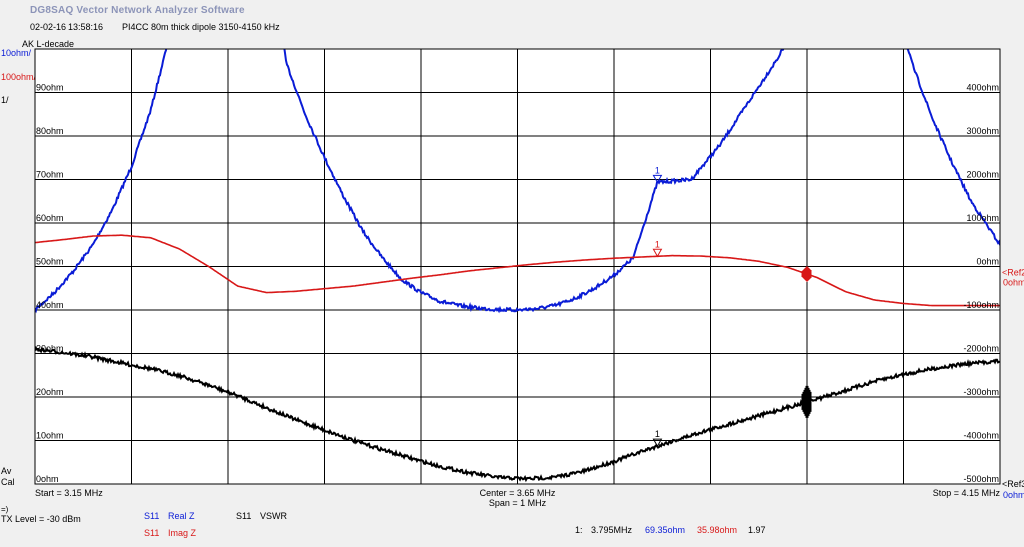  Describe the element at coordinates (41, 519) in the screenshot. I see `tx-level: TX Level = -30 dBm` at that location.